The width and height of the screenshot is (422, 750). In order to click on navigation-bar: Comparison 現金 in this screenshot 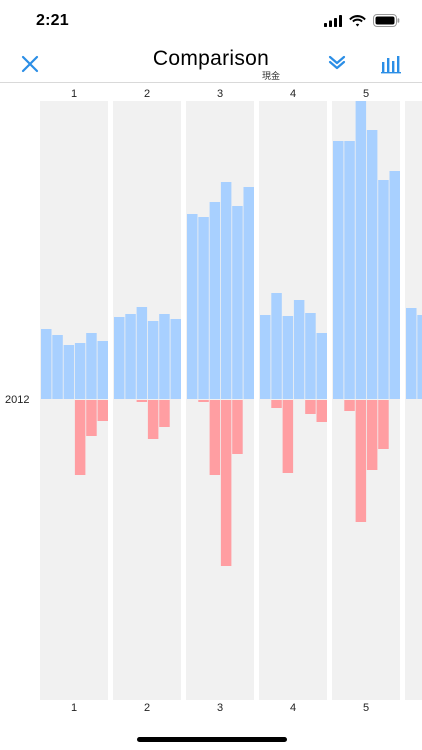, I will do `click(211, 63)`.